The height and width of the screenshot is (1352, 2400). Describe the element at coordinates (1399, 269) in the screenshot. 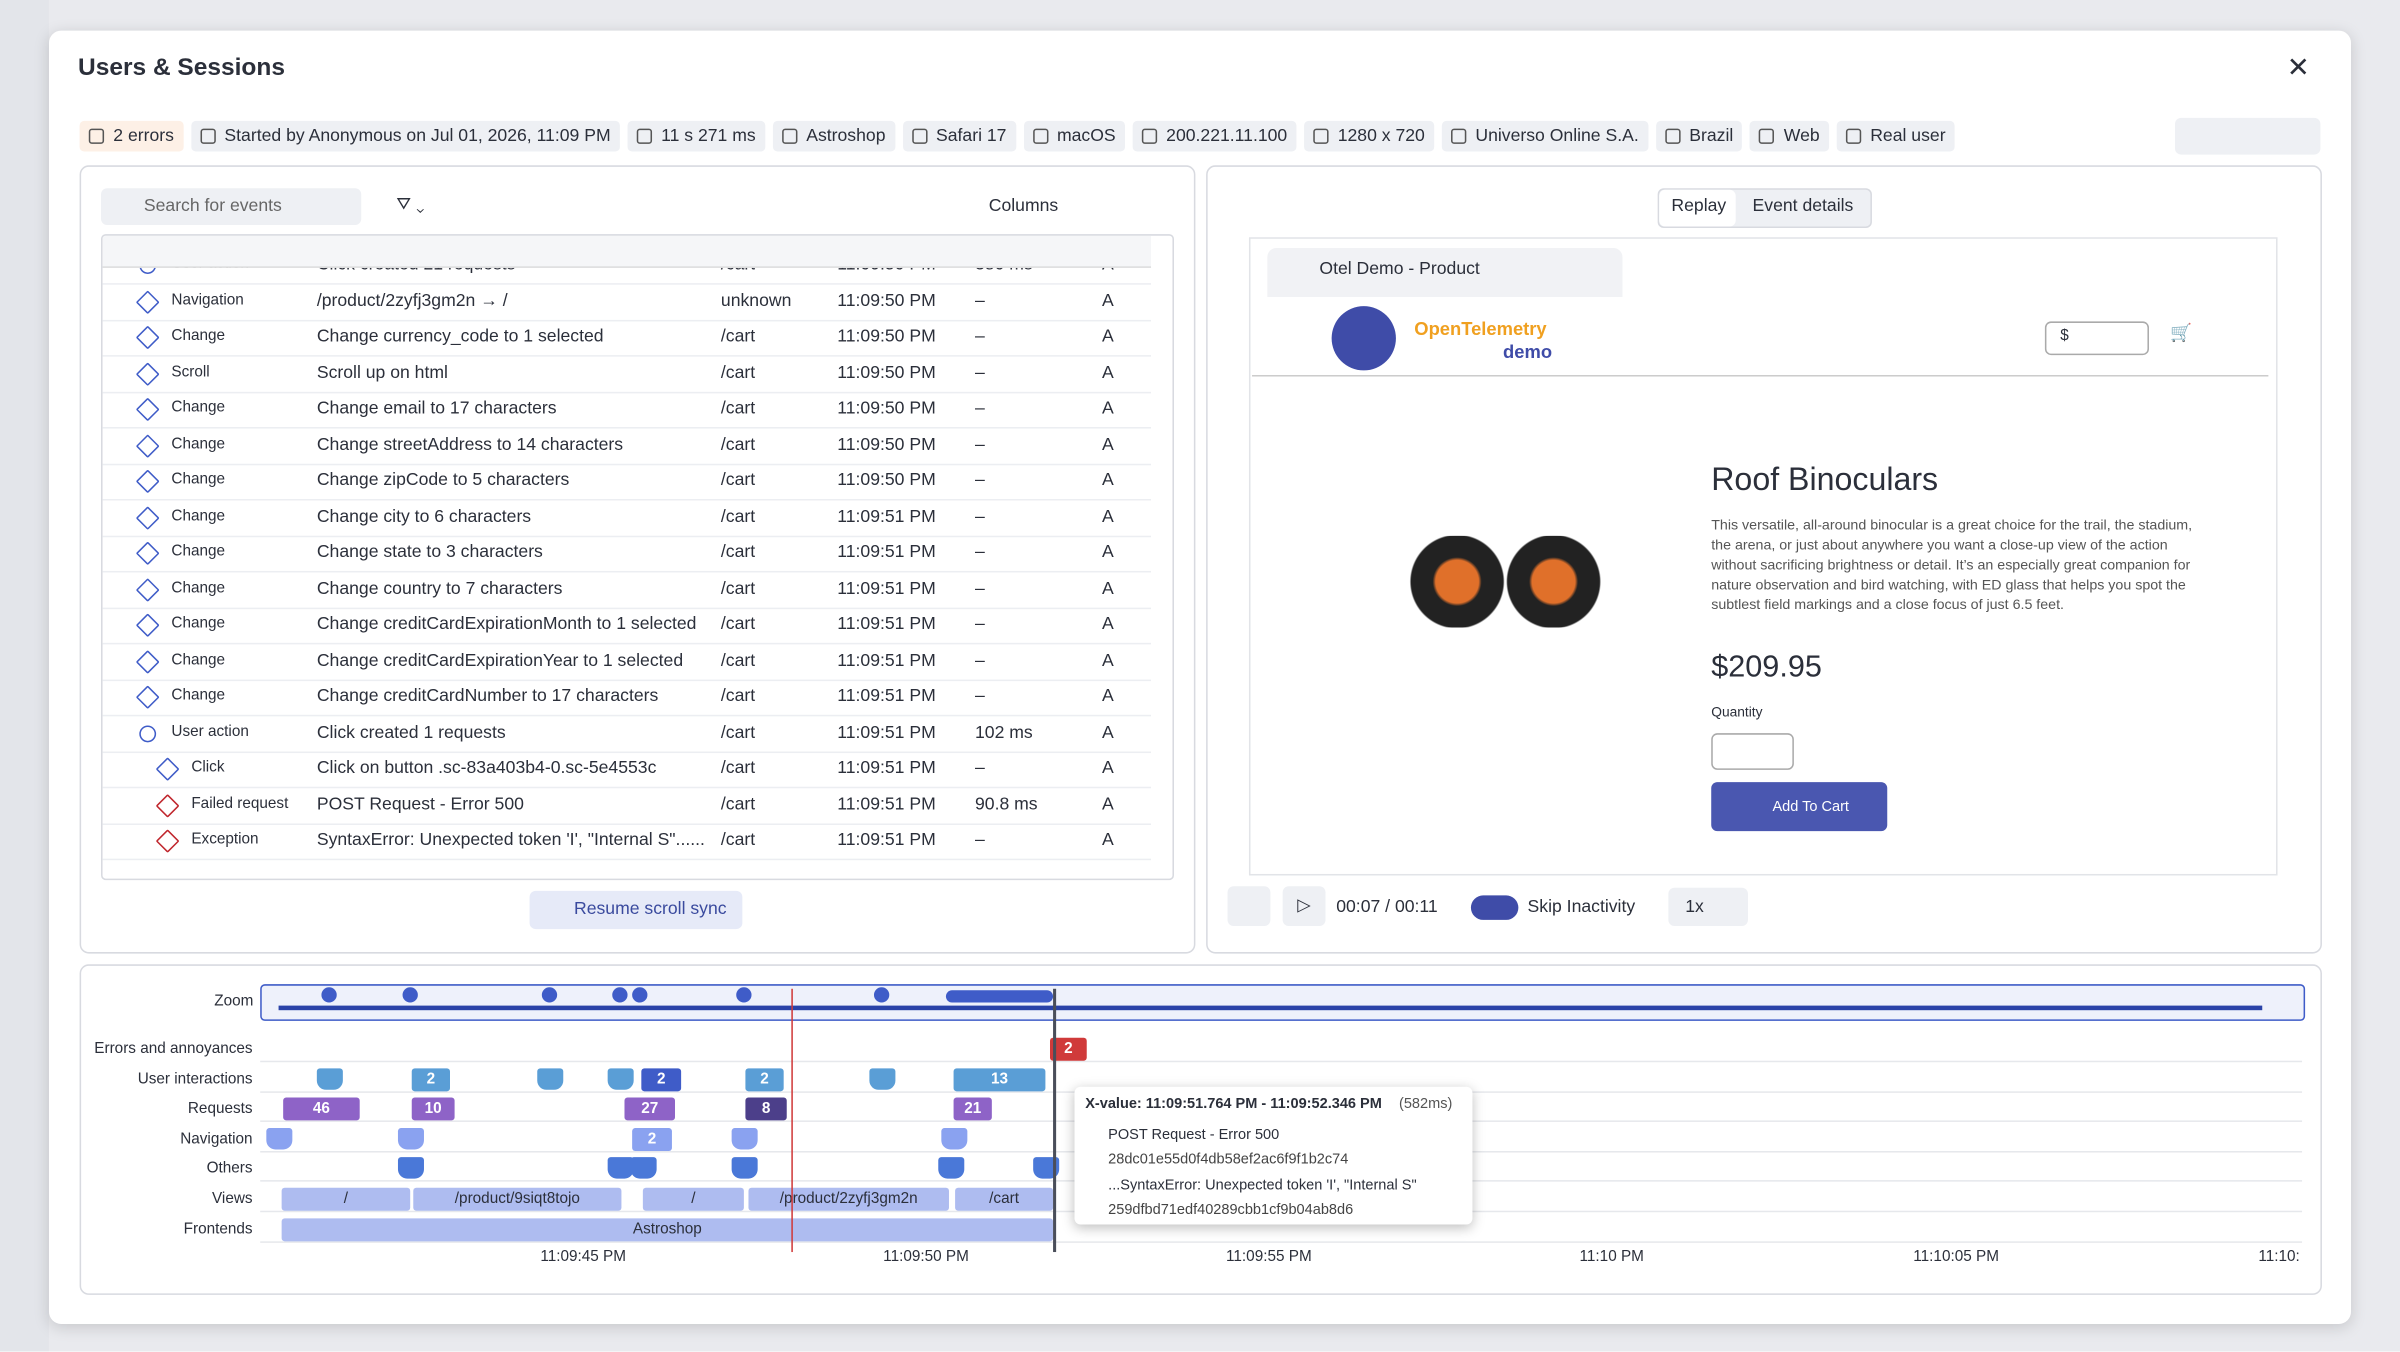

I see `browser-tab-label: Otel Demo - Product` at that location.